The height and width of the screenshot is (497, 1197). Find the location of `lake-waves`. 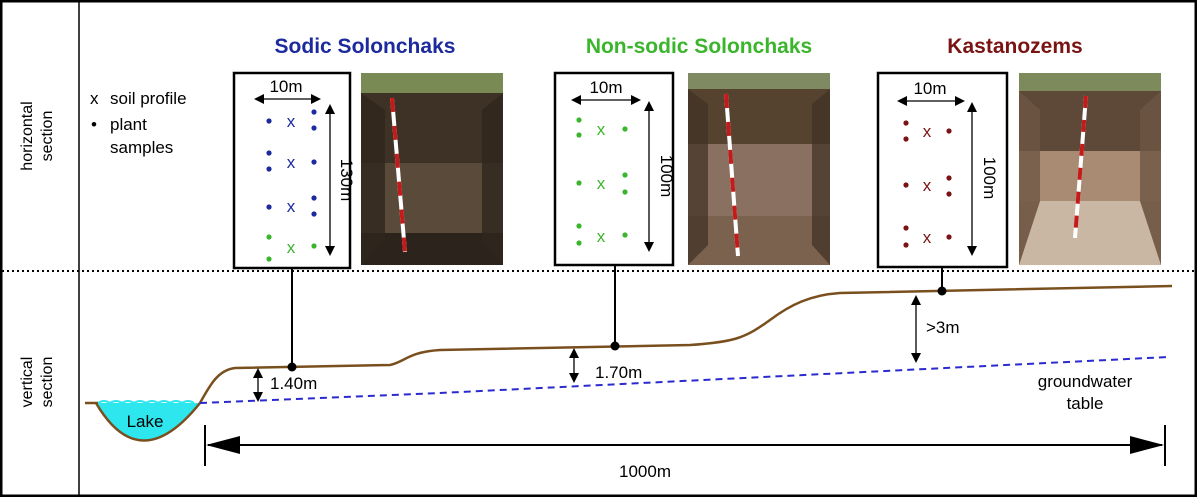

lake-waves is located at coordinates (146, 402).